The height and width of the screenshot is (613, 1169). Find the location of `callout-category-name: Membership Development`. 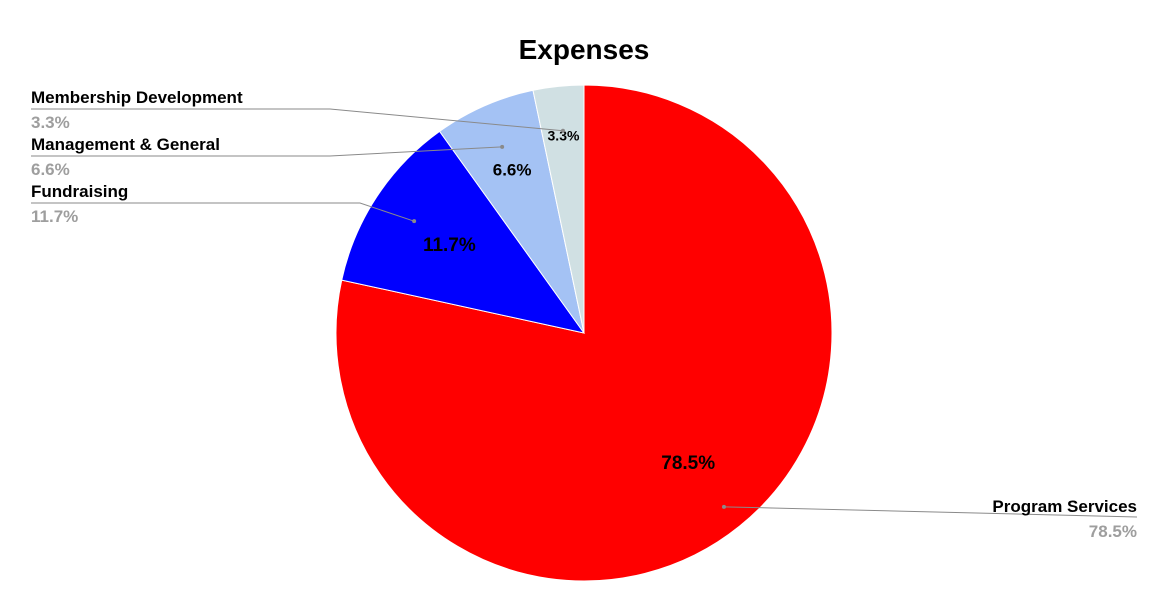

callout-category-name: Membership Development is located at coordinates (137, 97).